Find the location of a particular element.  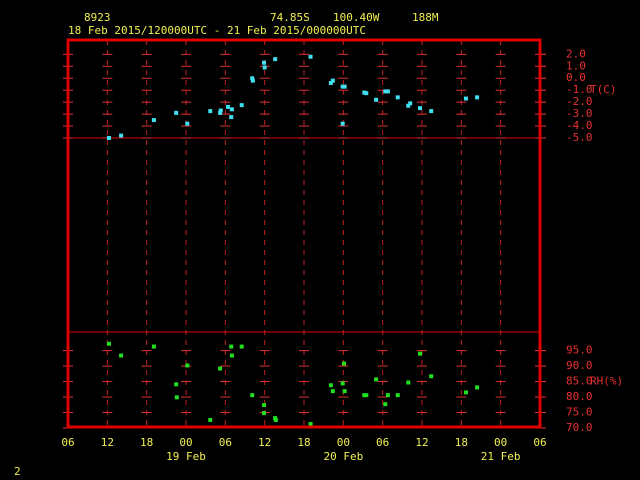

y-tick-label: -4.0 is located at coordinates (579, 125).